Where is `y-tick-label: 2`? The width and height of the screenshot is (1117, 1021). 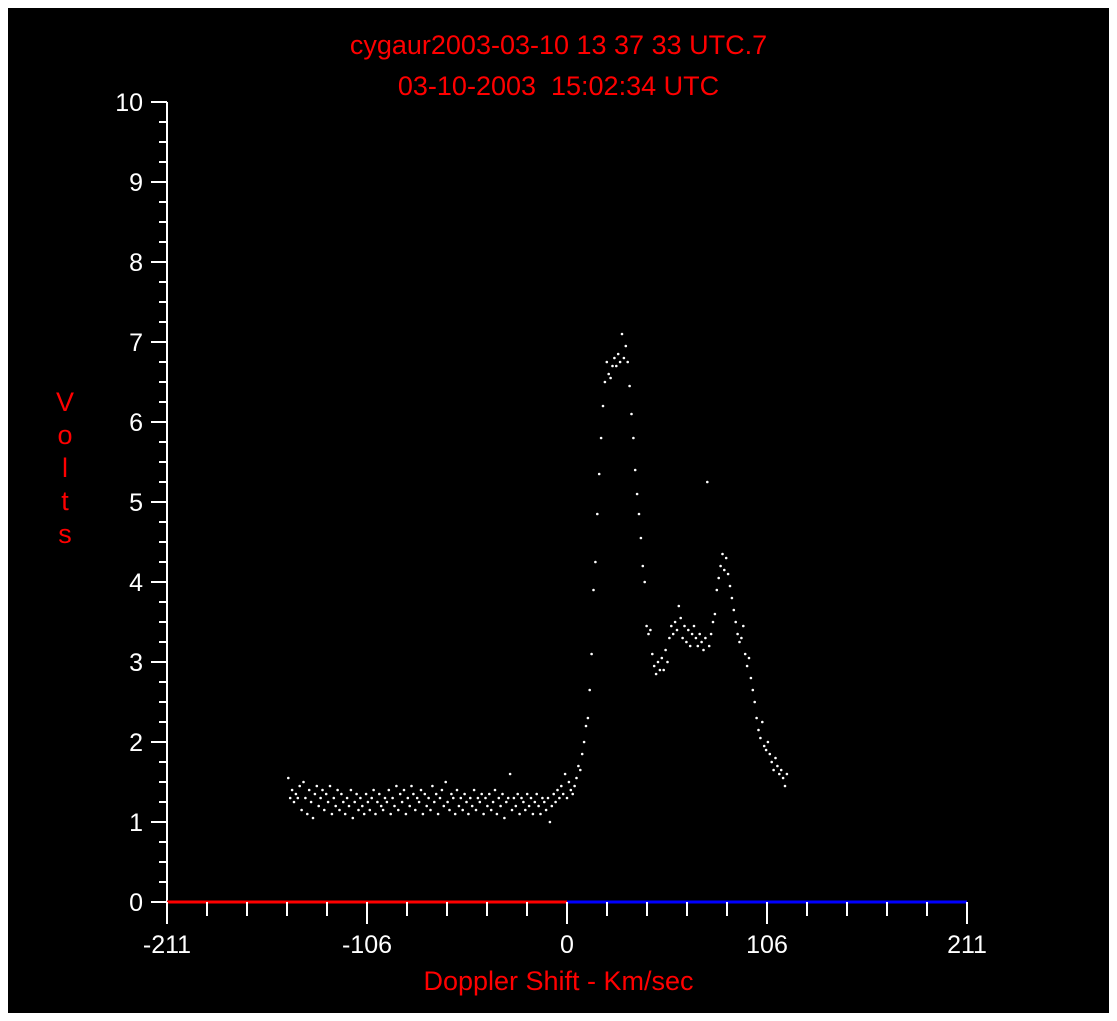 y-tick-label: 2 is located at coordinates (136, 743).